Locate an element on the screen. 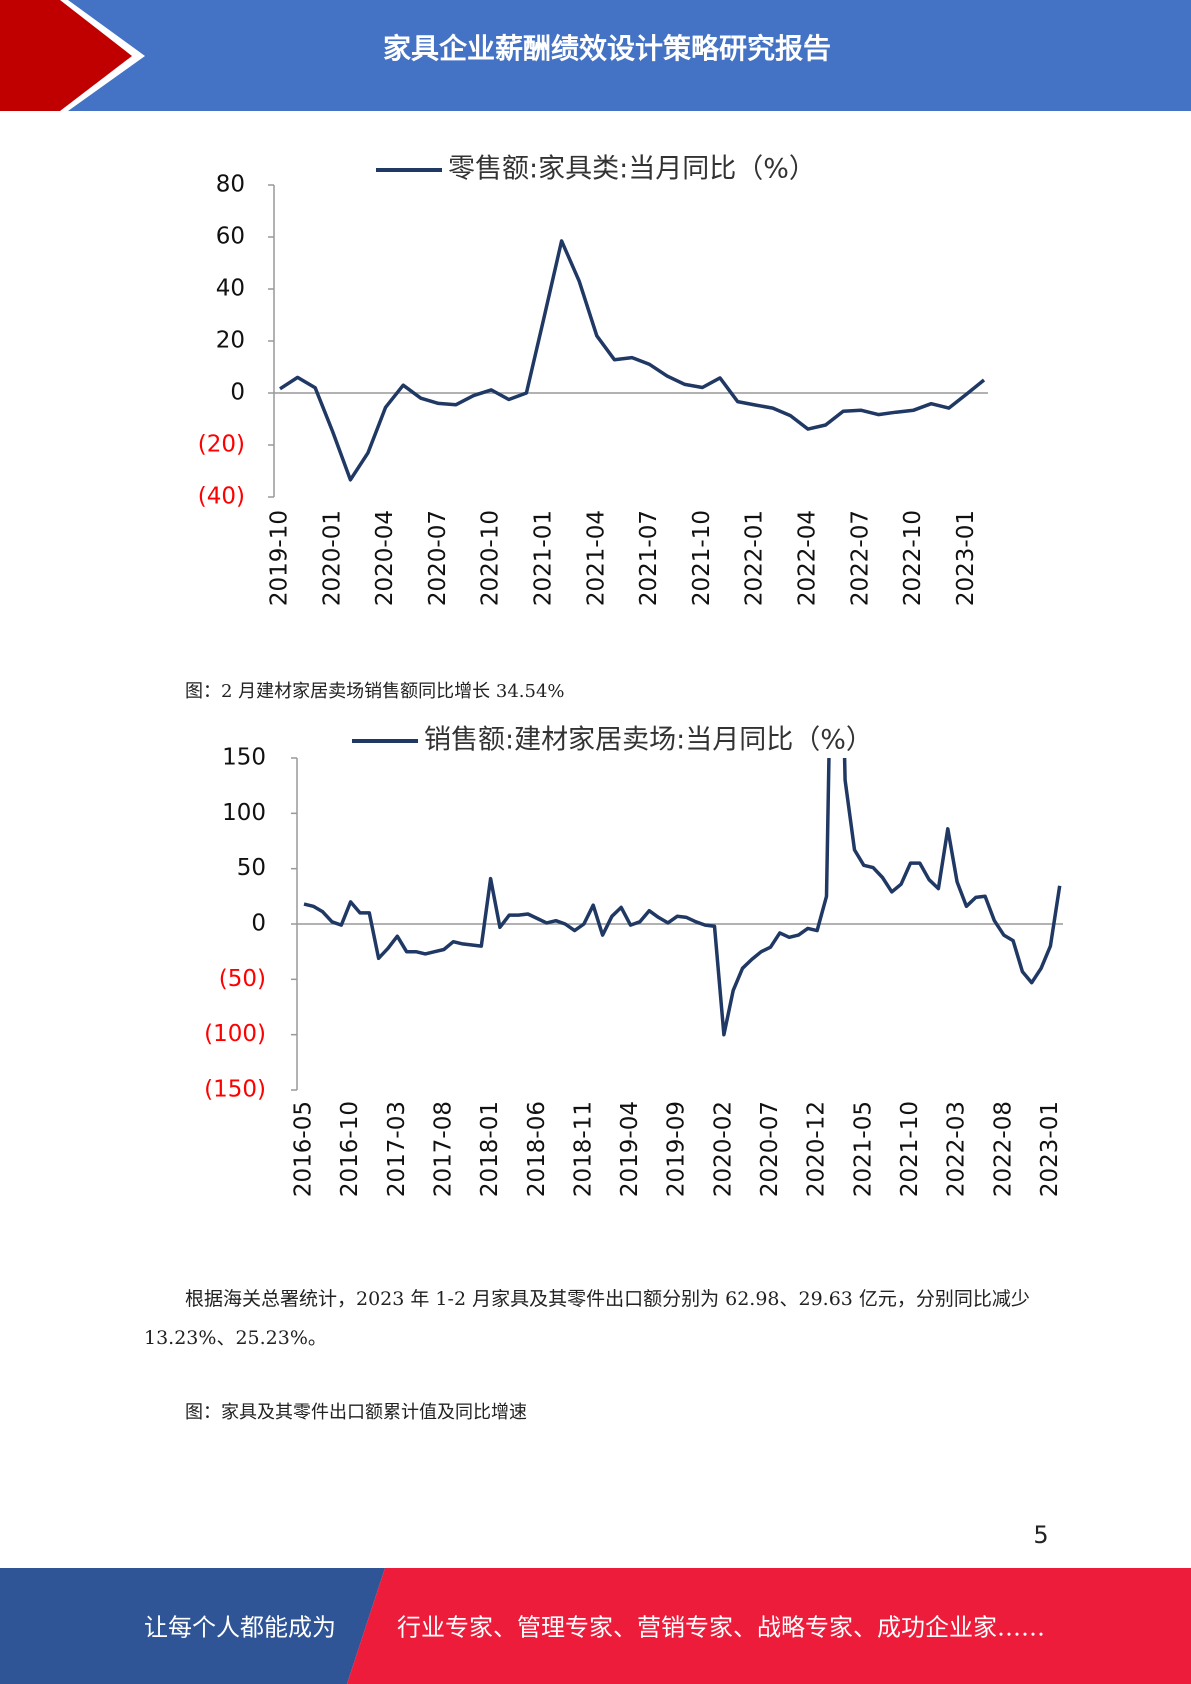 This screenshot has height=1684, width=1191. x-tick-label: 2020-02 is located at coordinates (723, 1149).